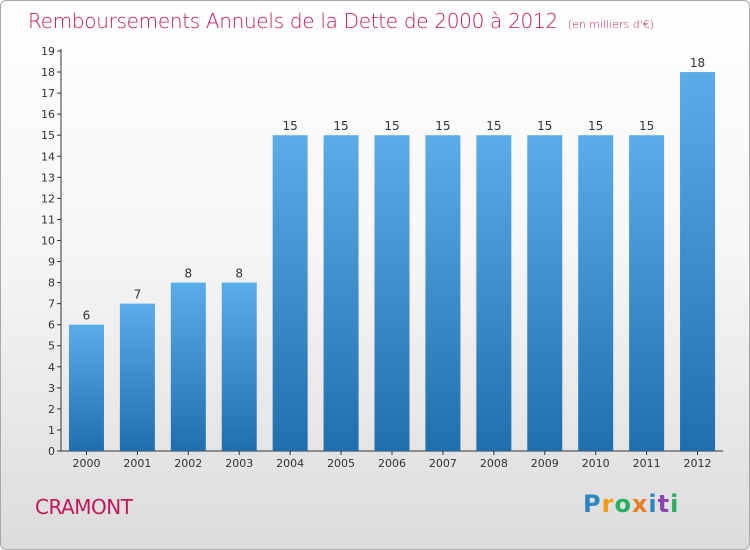 The image size is (750, 550). What do you see at coordinates (545, 463) in the screenshot?
I see `x-tick-label: 2009` at bounding box center [545, 463].